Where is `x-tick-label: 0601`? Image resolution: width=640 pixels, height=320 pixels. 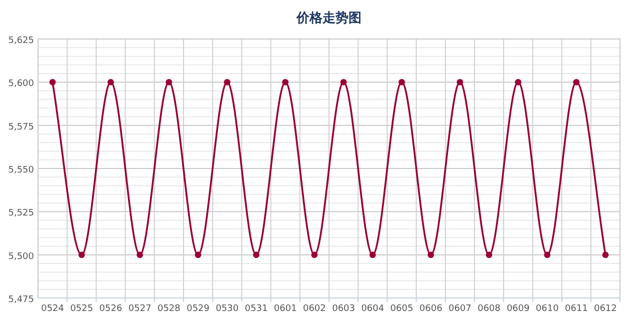
x-tick-label: 0601 is located at coordinates (285, 309).